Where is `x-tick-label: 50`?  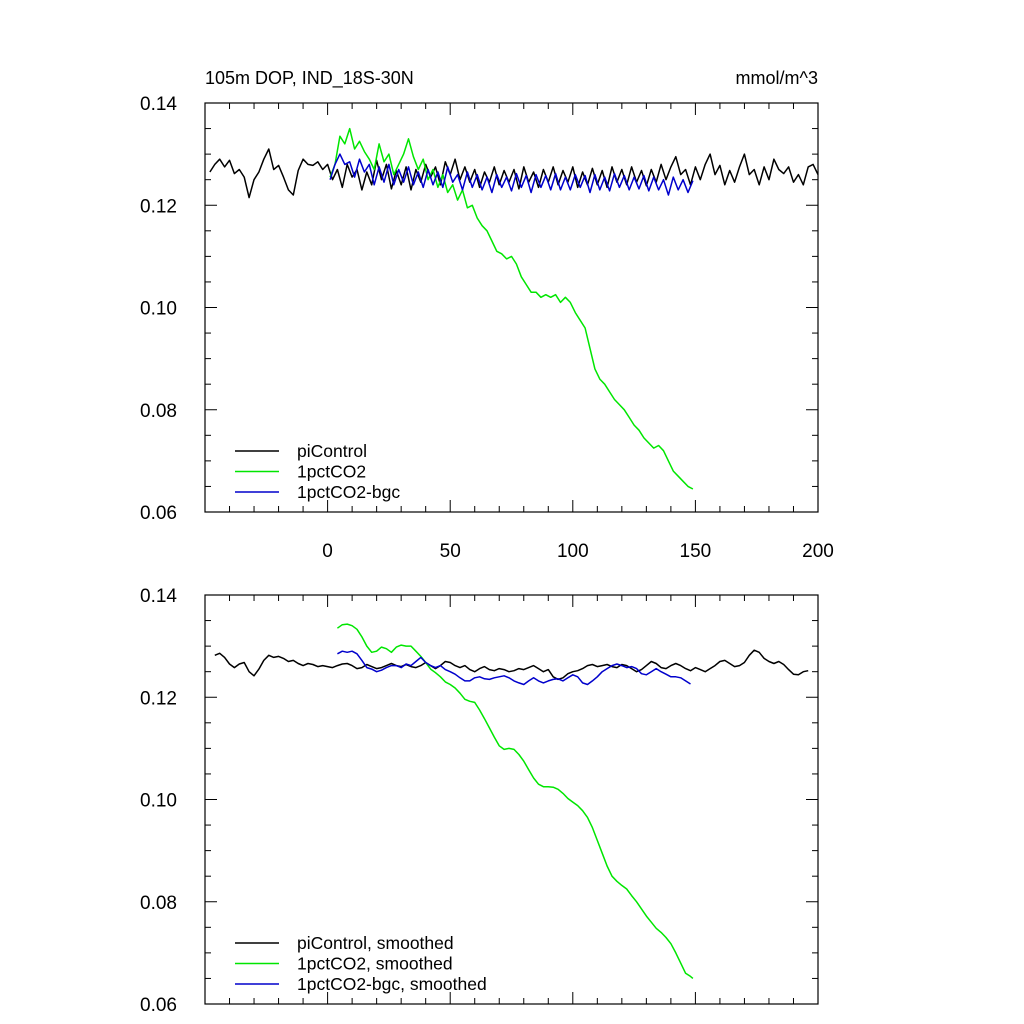 x-tick-label: 50 is located at coordinates (450, 551).